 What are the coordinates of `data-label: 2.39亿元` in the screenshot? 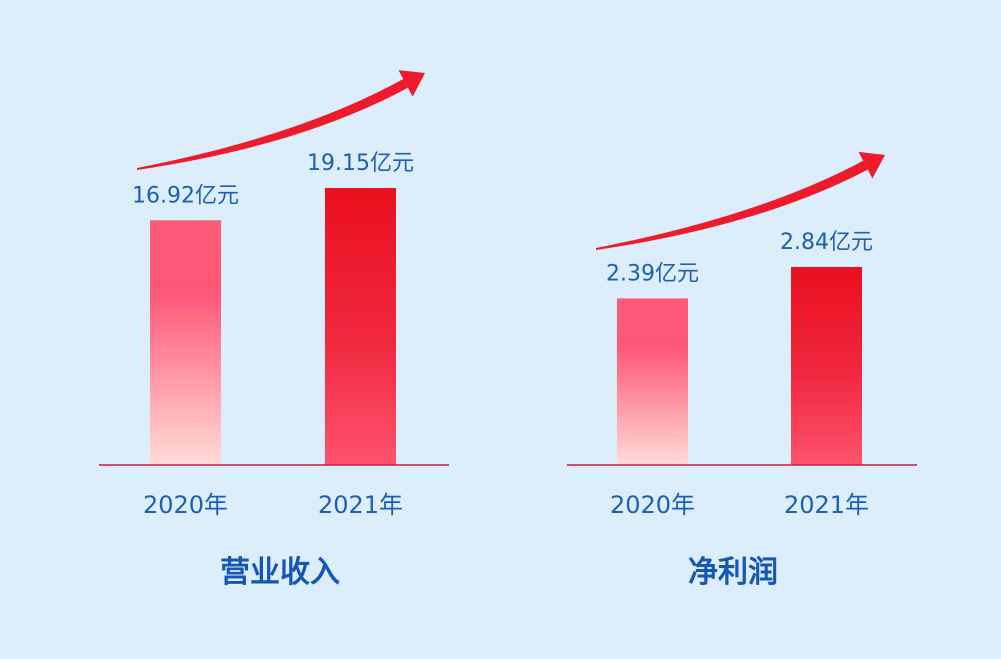 It's located at (652, 273).